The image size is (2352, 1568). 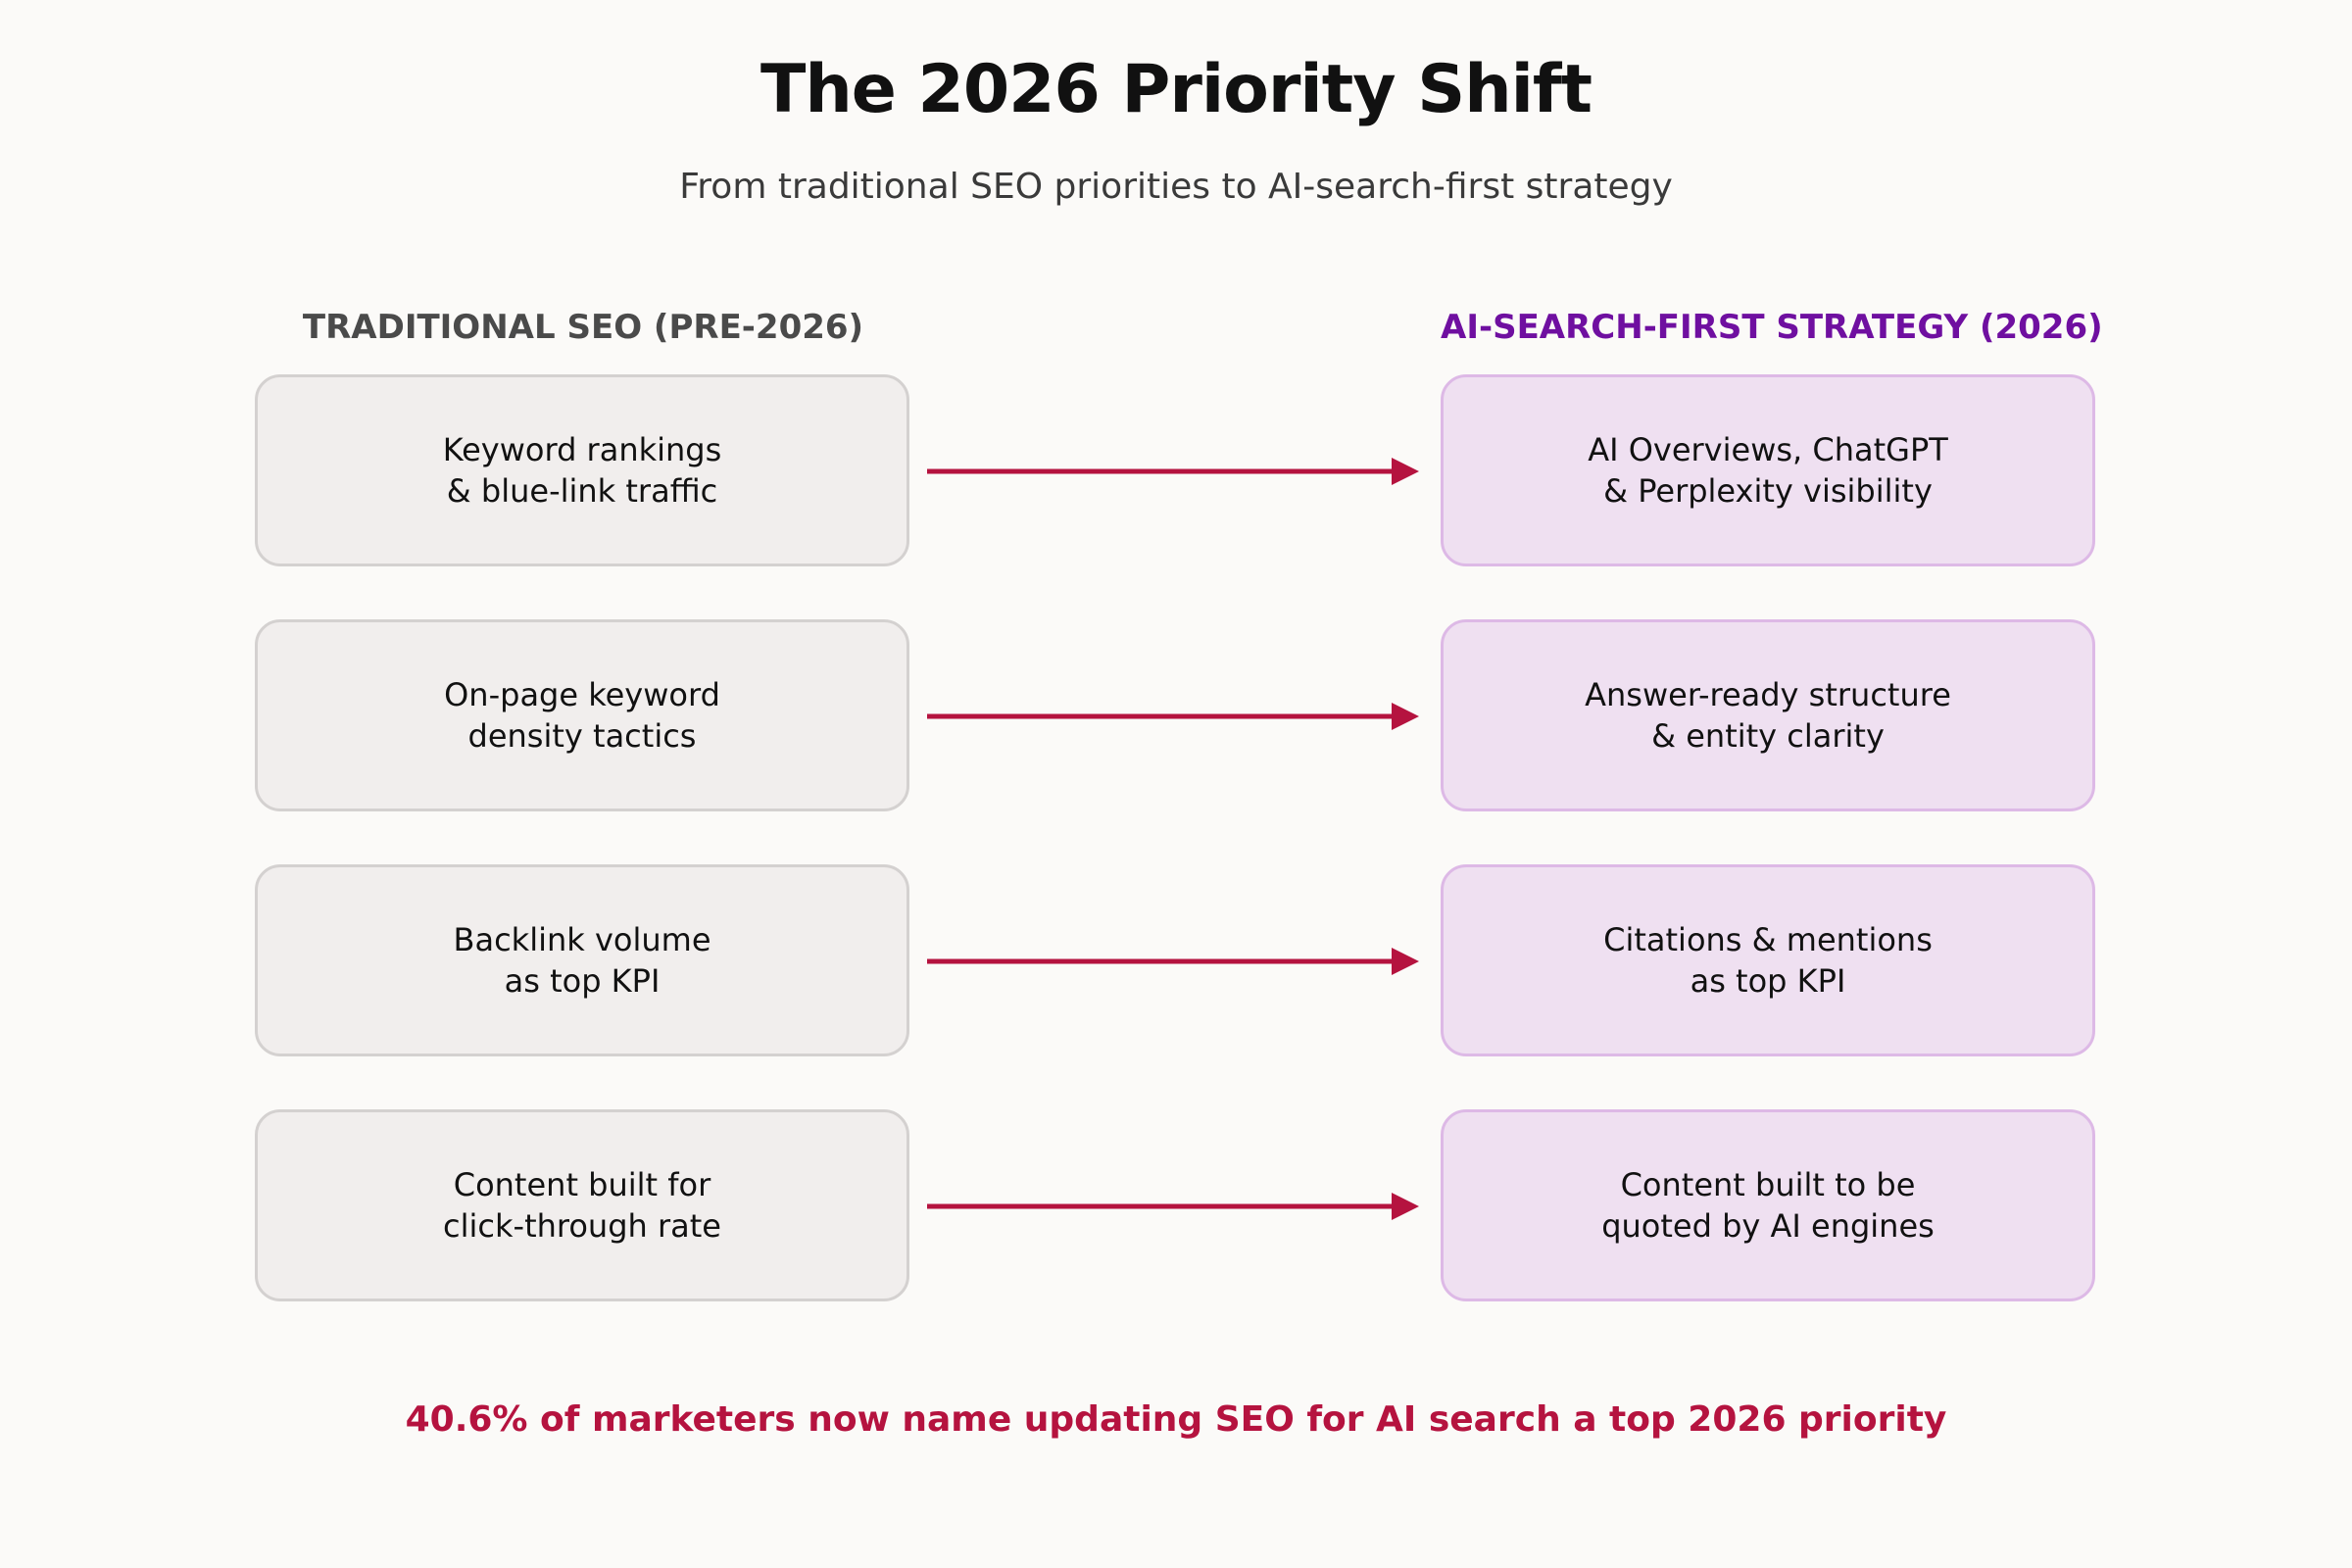 I want to click on traditional-box-label: On-page keyword density tactics, so click(x=582, y=715).